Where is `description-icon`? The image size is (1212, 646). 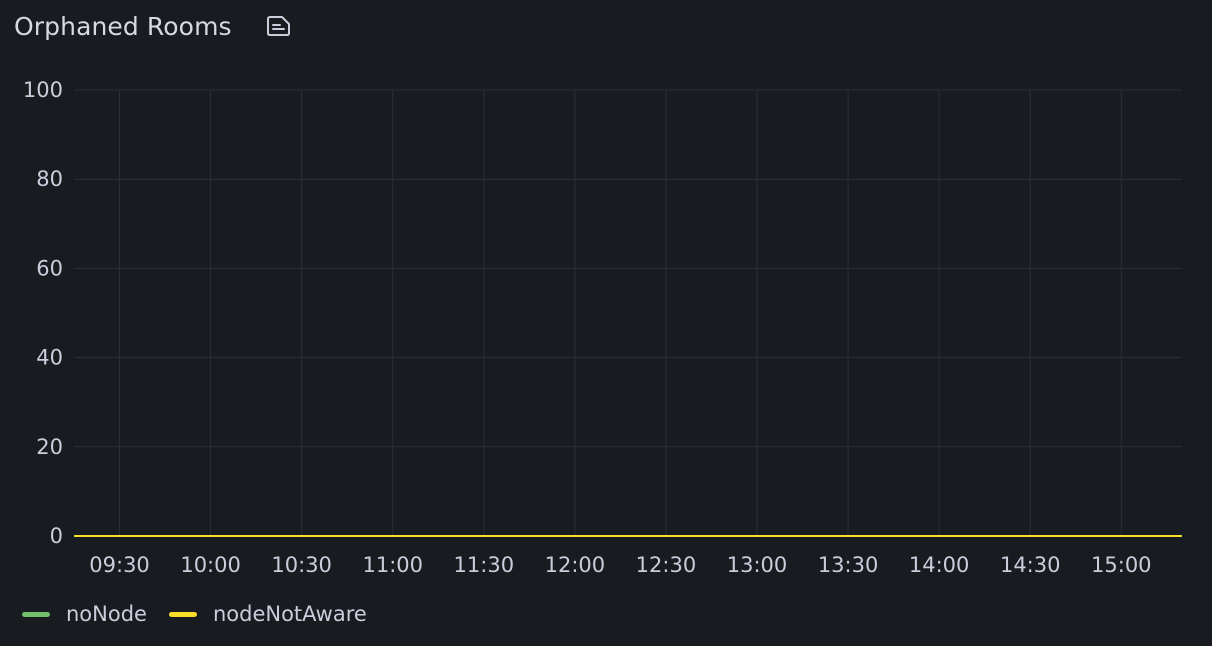
description-icon is located at coordinates (279, 26).